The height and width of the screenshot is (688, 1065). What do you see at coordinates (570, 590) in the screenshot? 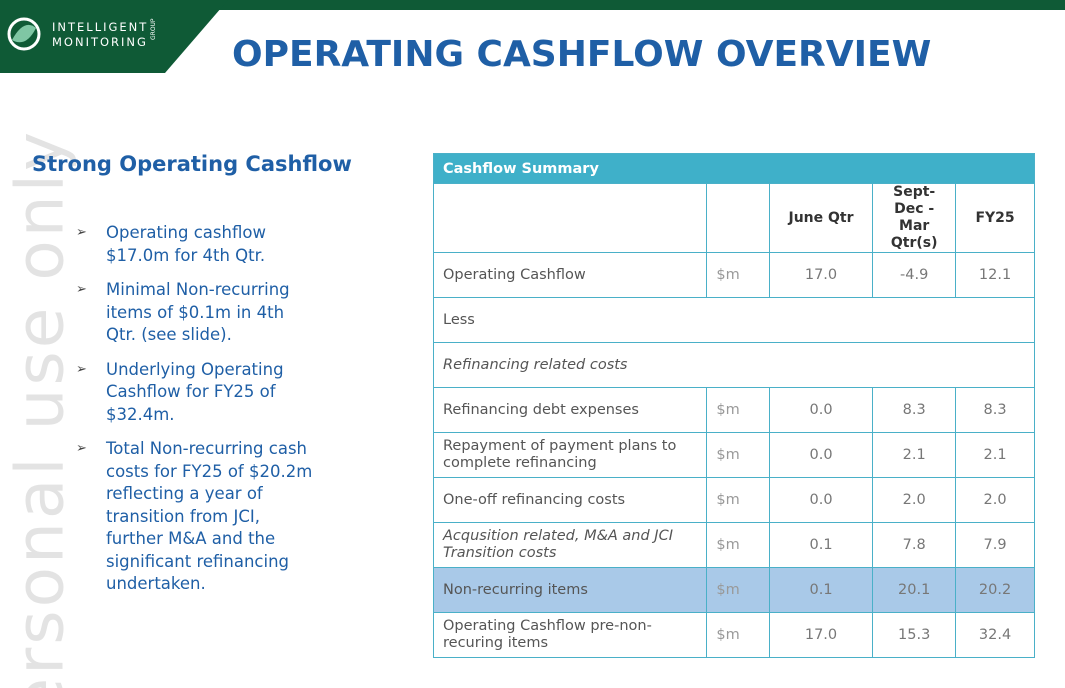
I see `row-label: Non-recurring items` at bounding box center [570, 590].